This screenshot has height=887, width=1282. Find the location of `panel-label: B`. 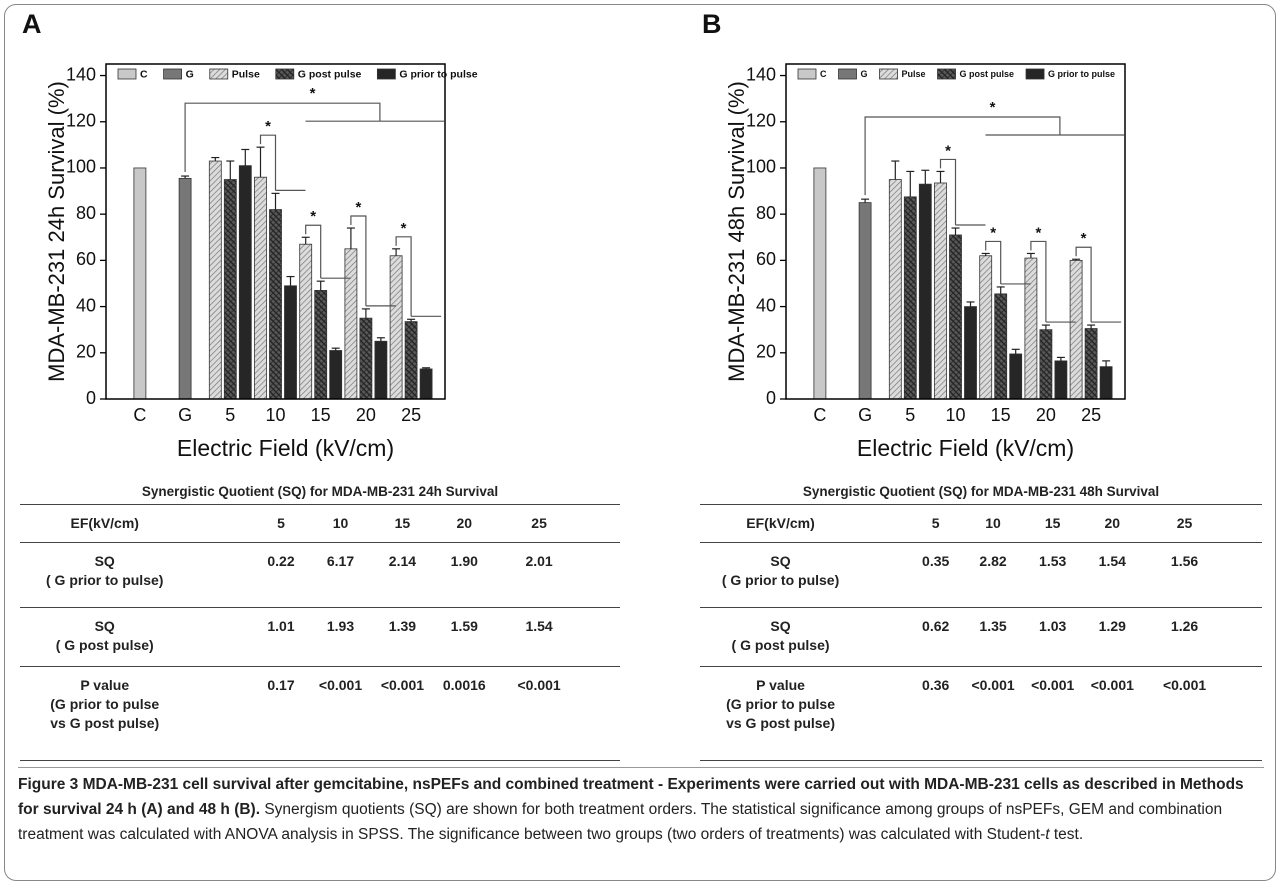

panel-label: B is located at coordinates (712, 24).